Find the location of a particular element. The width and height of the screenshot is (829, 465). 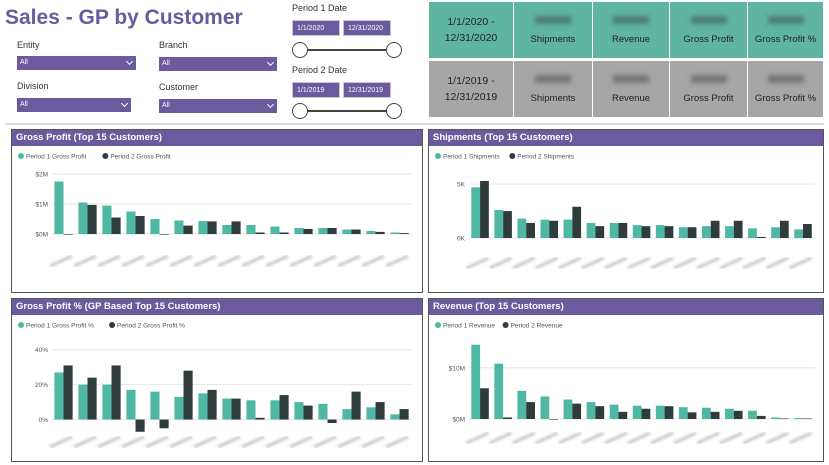

period2-end-input: 12/31/2019 is located at coordinates (367, 90).